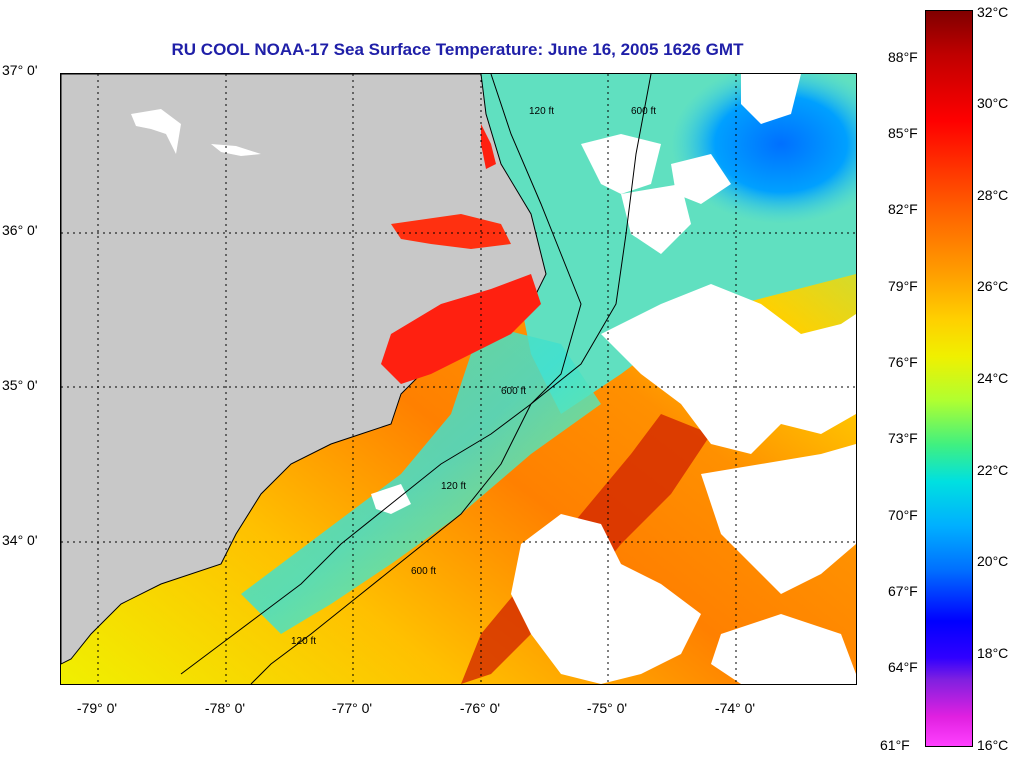  Describe the element at coordinates (488, 146) in the screenshot. I see `currituck-sound` at that location.